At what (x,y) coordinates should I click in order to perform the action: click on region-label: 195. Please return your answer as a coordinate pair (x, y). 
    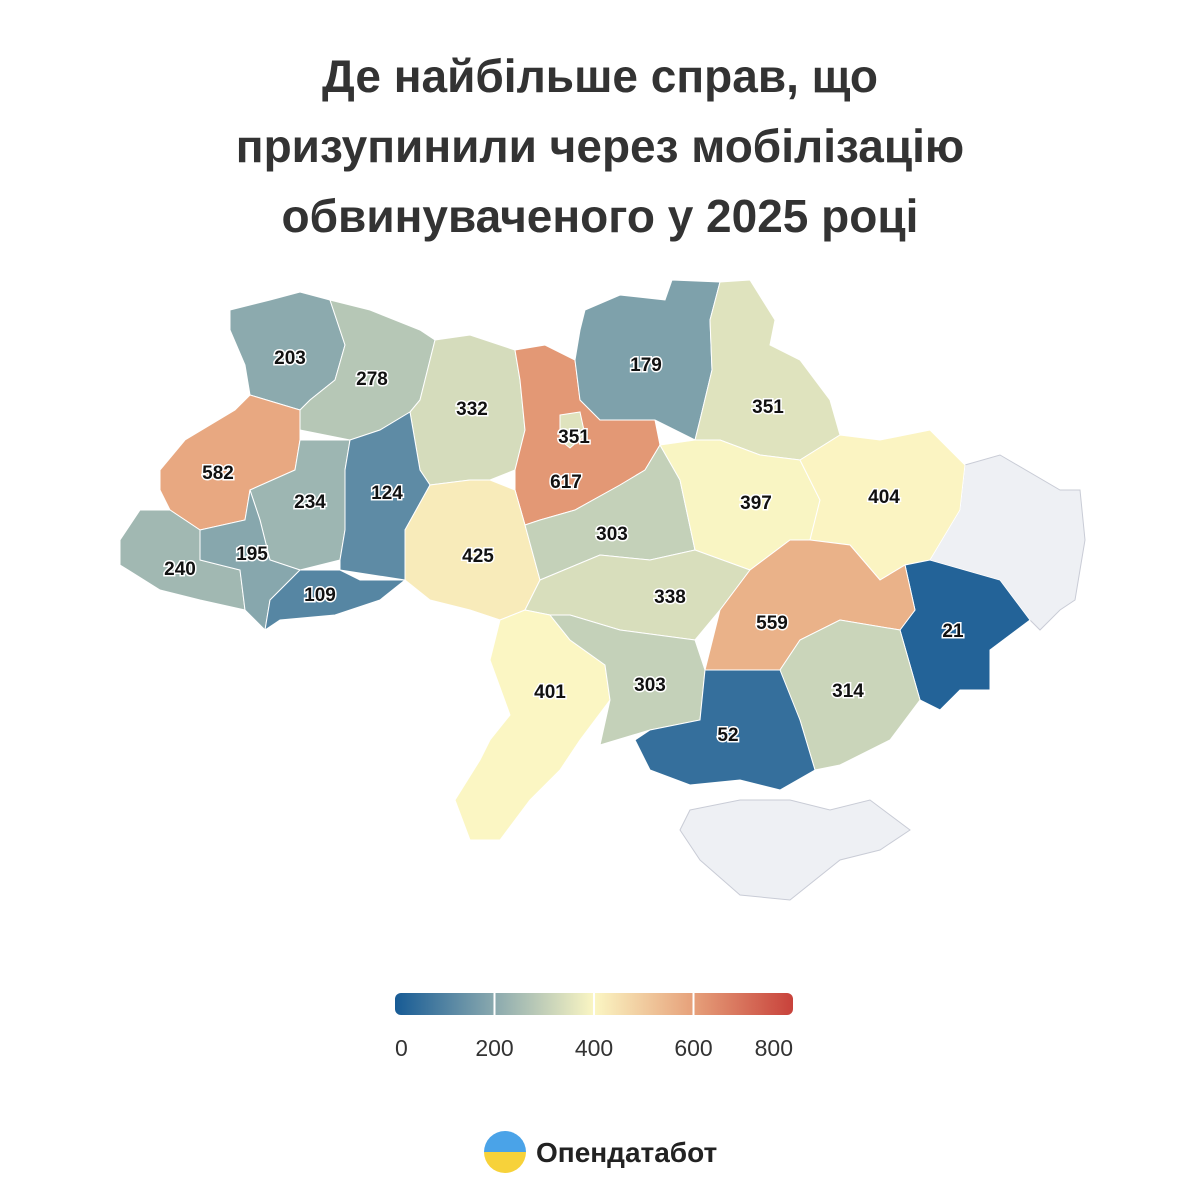
    Looking at the image, I should click on (252, 554).